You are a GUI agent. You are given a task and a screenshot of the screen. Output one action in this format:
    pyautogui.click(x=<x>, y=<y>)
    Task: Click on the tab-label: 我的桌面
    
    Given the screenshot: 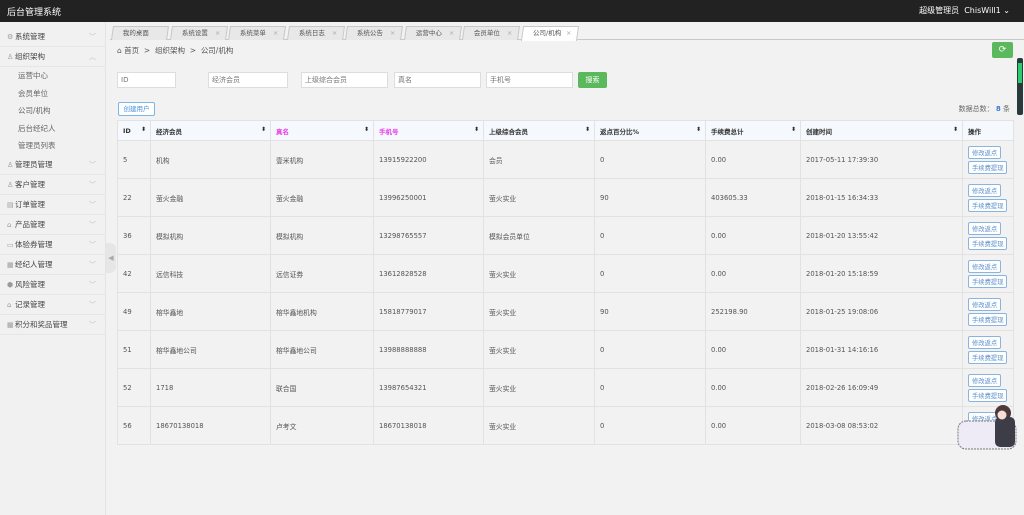 What is the action you would take?
    pyautogui.click(x=135, y=33)
    